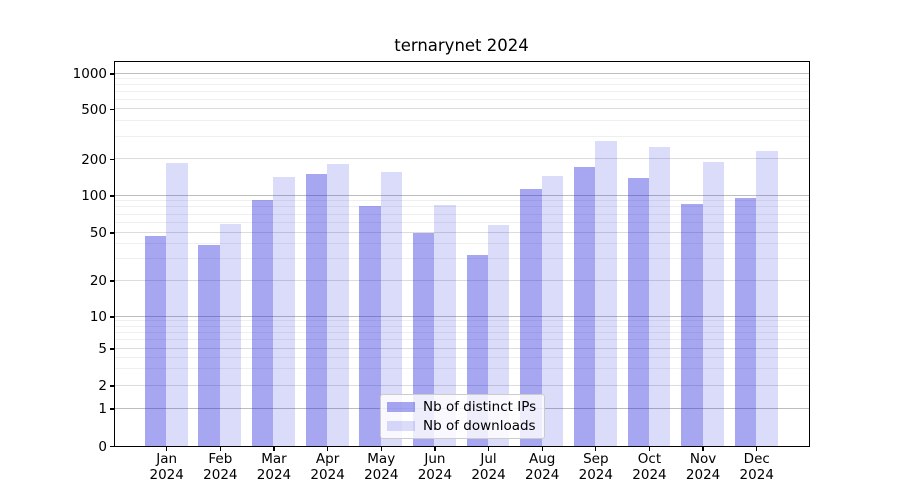 This screenshot has width=900, height=500. What do you see at coordinates (98, 233) in the screenshot?
I see `y-tick-label-50: 50` at bounding box center [98, 233].